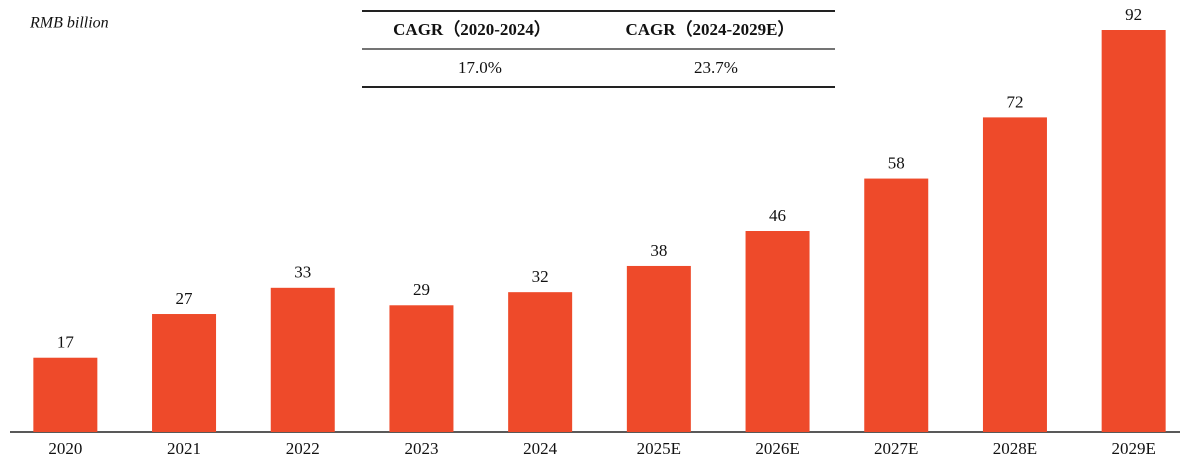 Image resolution: width=1187 pixels, height=461 pixels. I want to click on data-label: 72, so click(1014, 101).